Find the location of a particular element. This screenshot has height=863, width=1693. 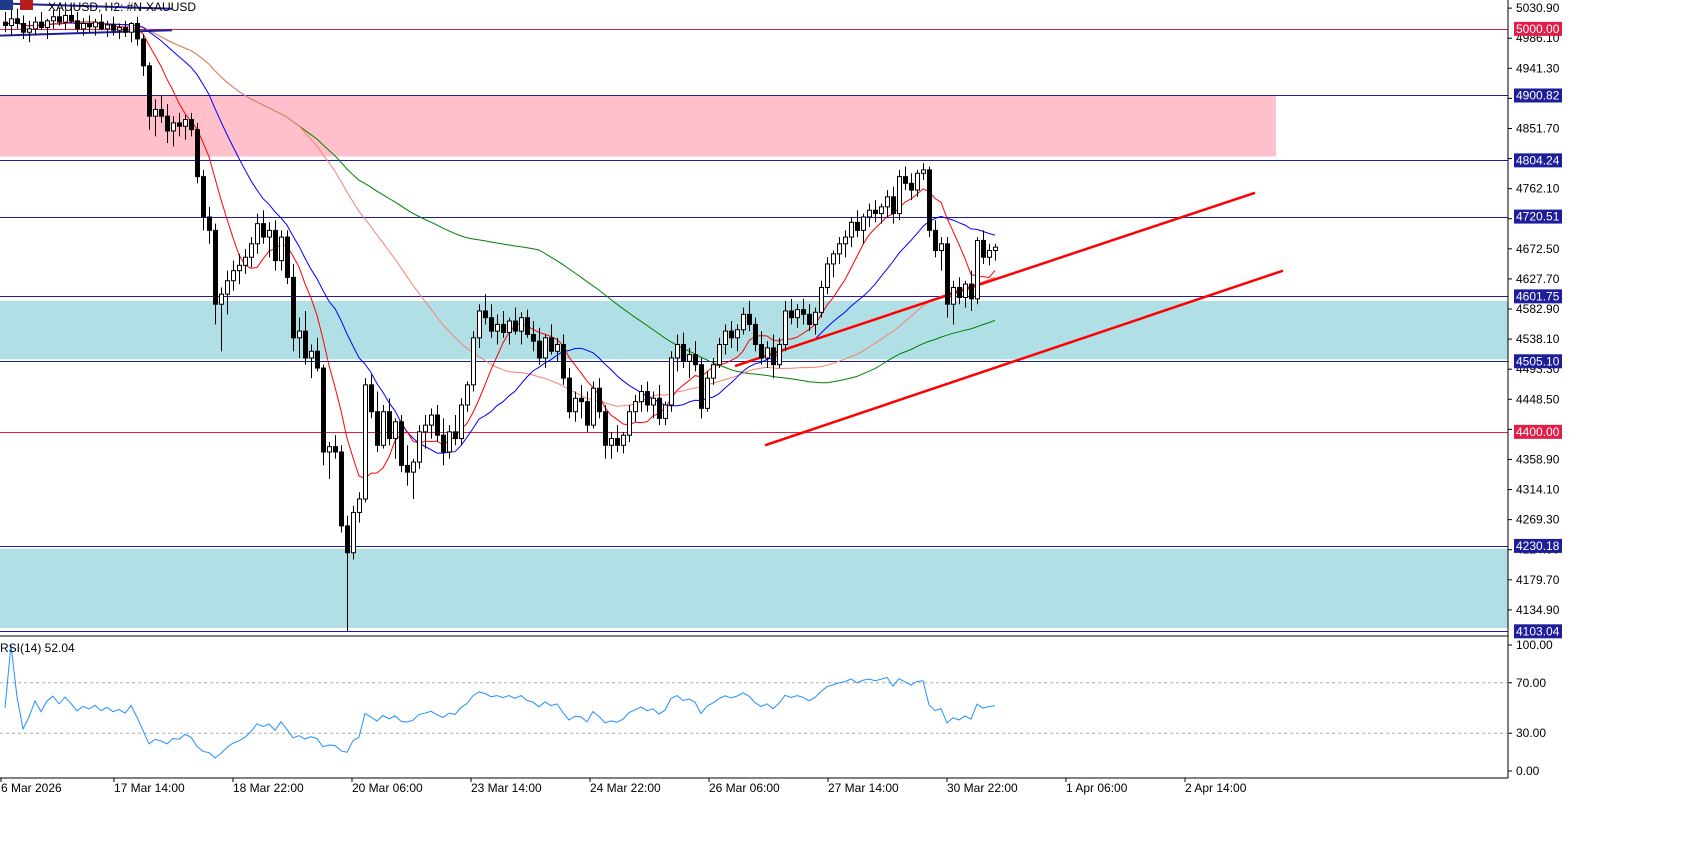

rsi-line is located at coordinates (500, 701).